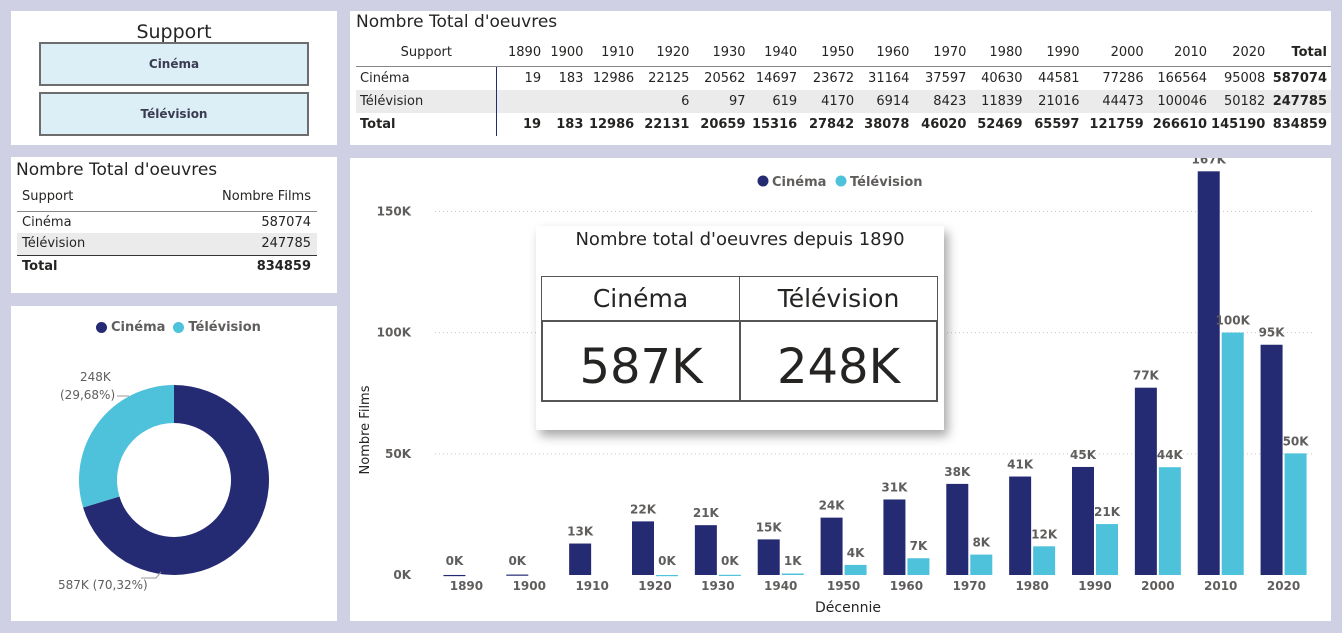  What do you see at coordinates (641, 299) in the screenshot?
I see `kpi-label-cinema: Cinéma` at bounding box center [641, 299].